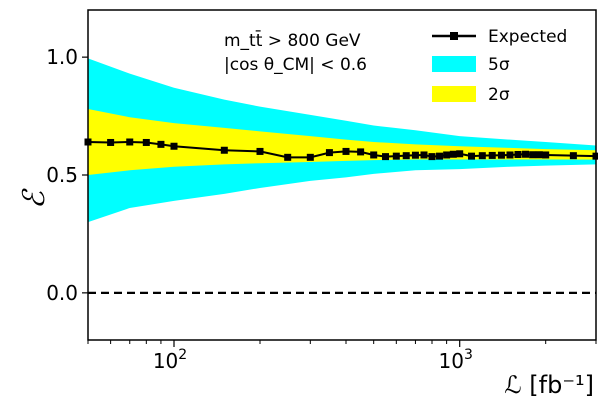 The image size is (598, 401). What do you see at coordinates (549, 385) in the screenshot?
I see `x-axis-label: ℒ [fb⁻¹]` at bounding box center [549, 385].